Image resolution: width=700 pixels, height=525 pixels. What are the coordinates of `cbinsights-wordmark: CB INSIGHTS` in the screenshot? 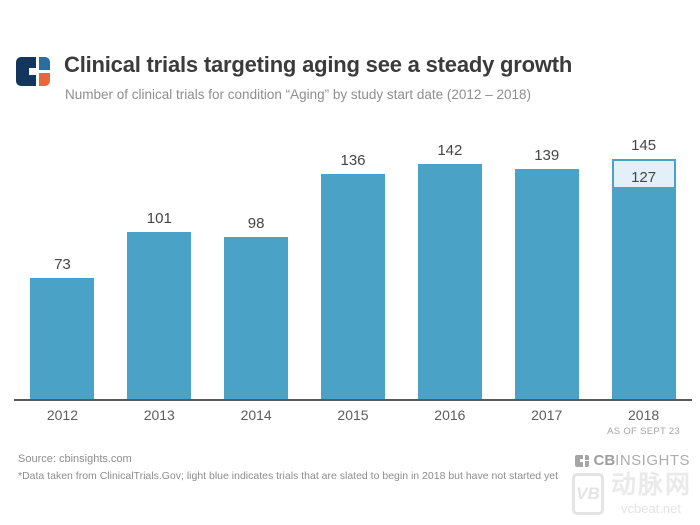 It's located at (632, 460).